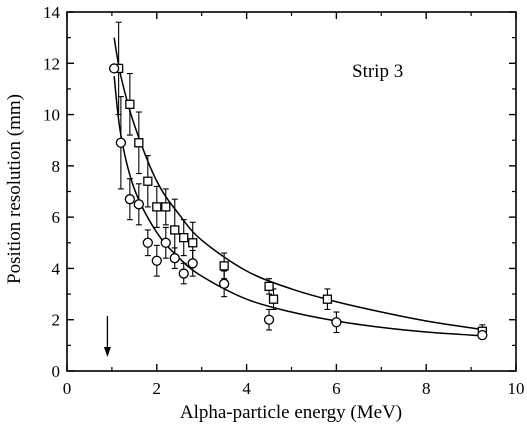  What do you see at coordinates (56, 166) in the screenshot?
I see `y-tick-label: 8` at bounding box center [56, 166].